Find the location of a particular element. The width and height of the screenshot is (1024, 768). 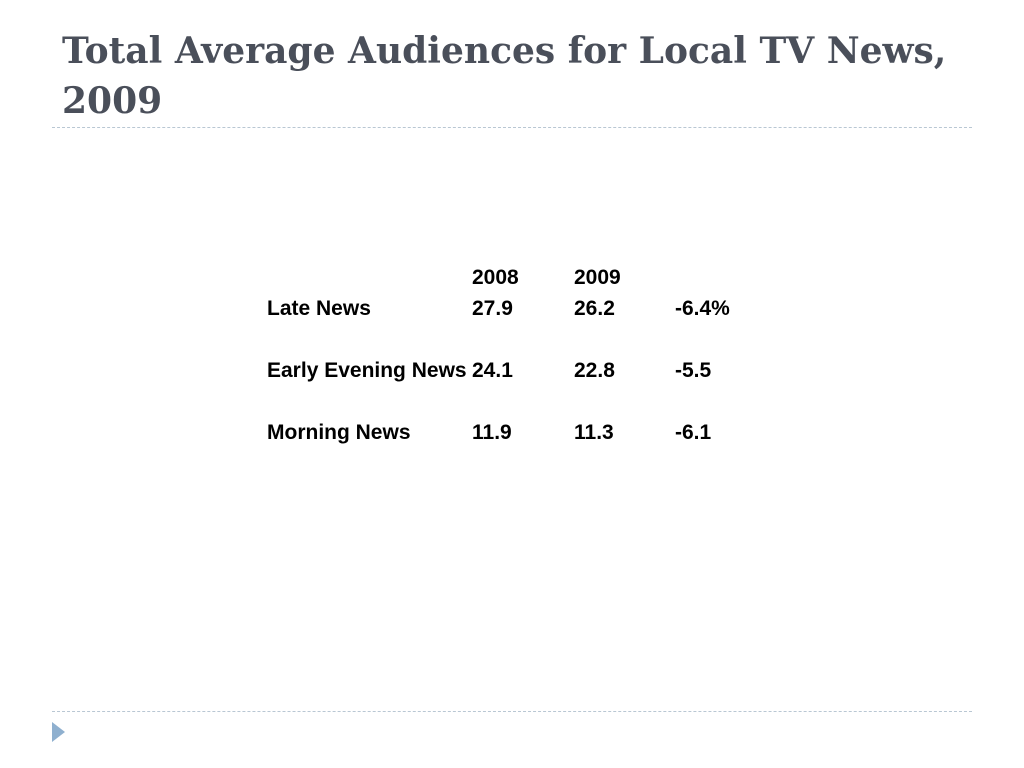

header-2009: 2009 is located at coordinates (597, 277).